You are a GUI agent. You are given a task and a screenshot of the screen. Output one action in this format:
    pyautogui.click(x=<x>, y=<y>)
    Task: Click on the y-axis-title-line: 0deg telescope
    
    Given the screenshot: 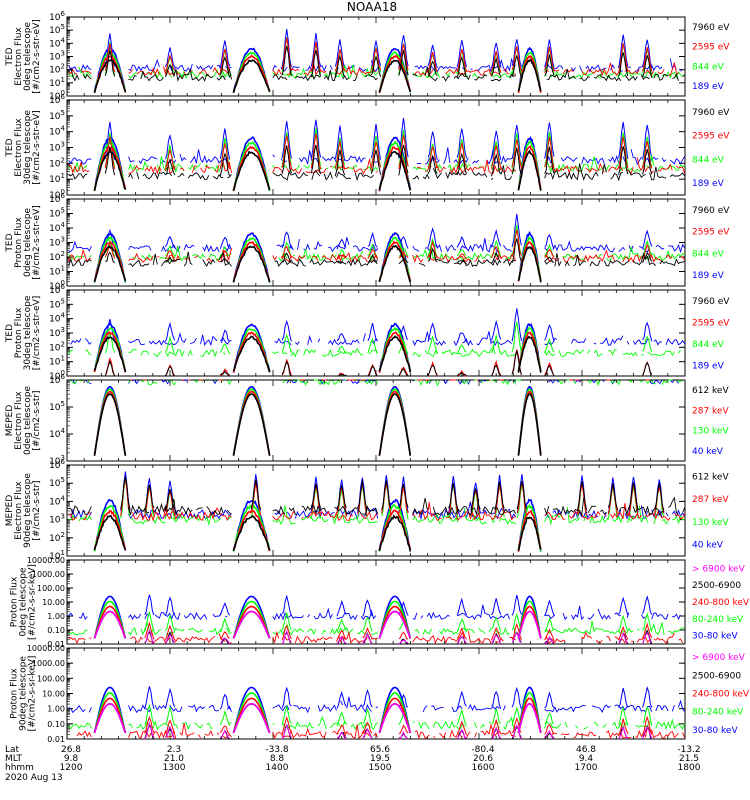 What is the action you would take?
    pyautogui.click(x=28, y=57)
    